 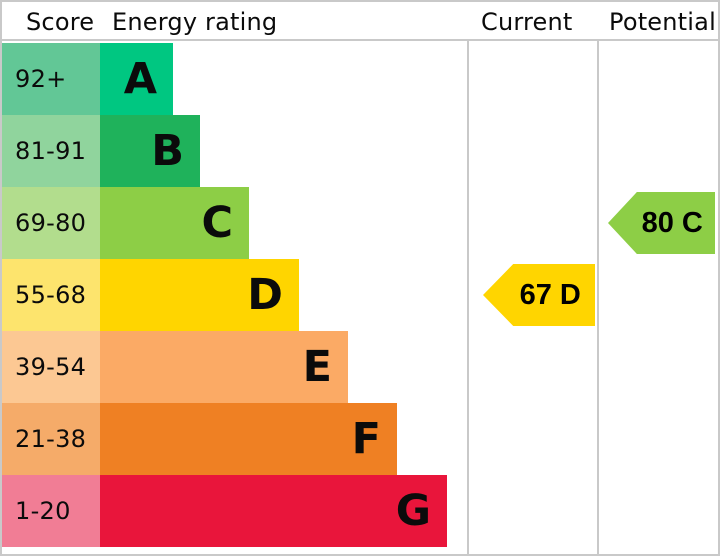 What do you see at coordinates (366, 438) in the screenshot?
I see `grade-letter-f: F` at bounding box center [366, 438].